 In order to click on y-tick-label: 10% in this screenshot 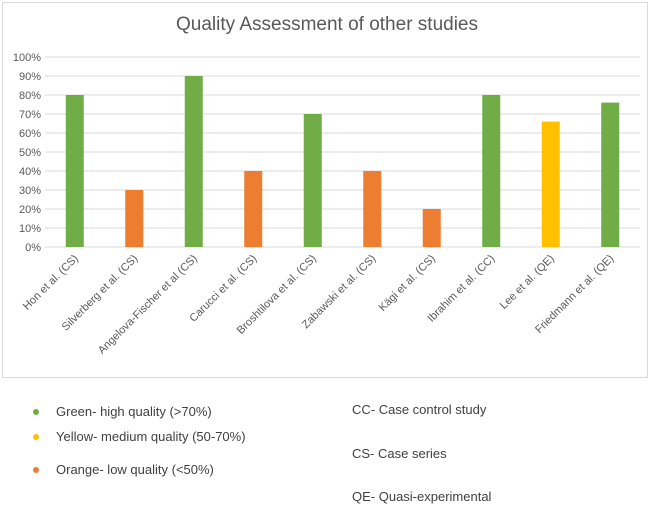, I will do `click(30, 229)`.